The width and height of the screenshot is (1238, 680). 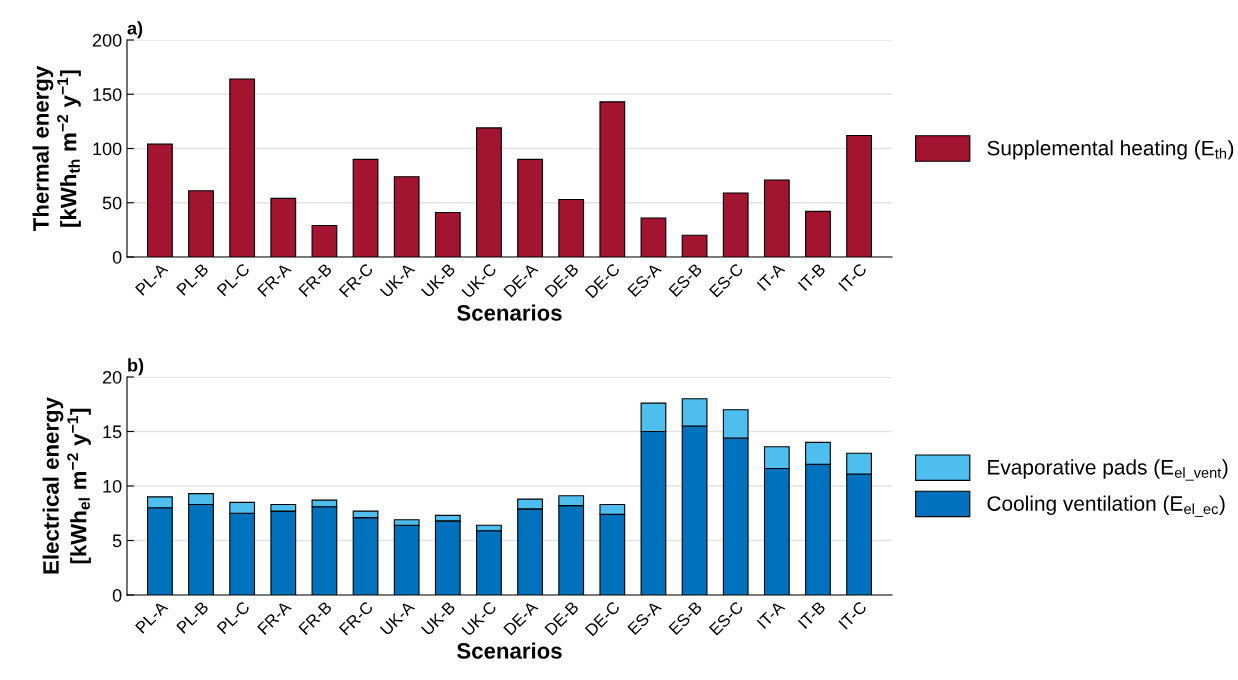 I want to click on legend-label: Supplemental heating (E$_{th}$), so click(x=1110, y=150).